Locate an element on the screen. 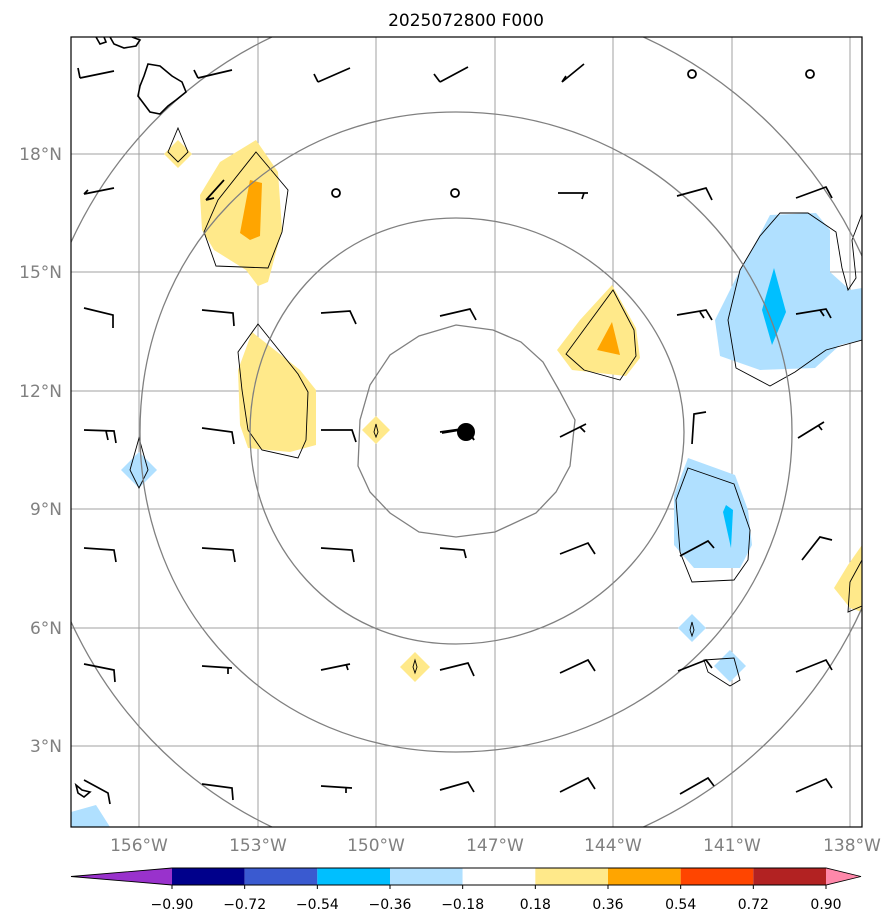 The width and height of the screenshot is (896, 924). colorbar-tick-label: 0.54 is located at coordinates (680, 905).